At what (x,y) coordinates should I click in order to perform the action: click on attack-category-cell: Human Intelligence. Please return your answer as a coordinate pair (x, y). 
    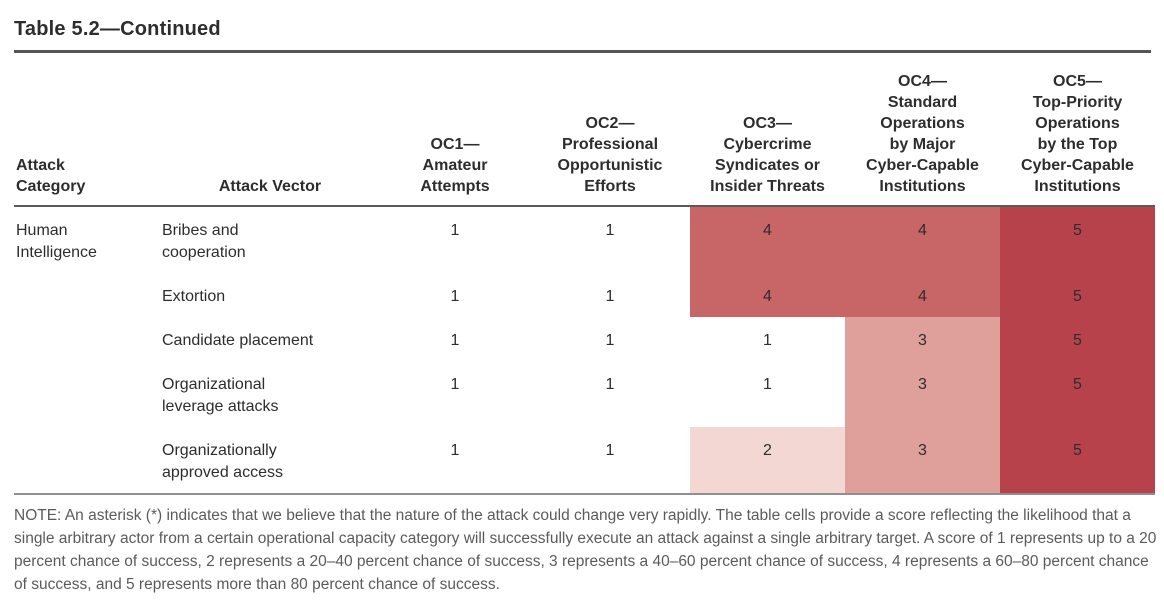
    Looking at the image, I should click on (56, 241).